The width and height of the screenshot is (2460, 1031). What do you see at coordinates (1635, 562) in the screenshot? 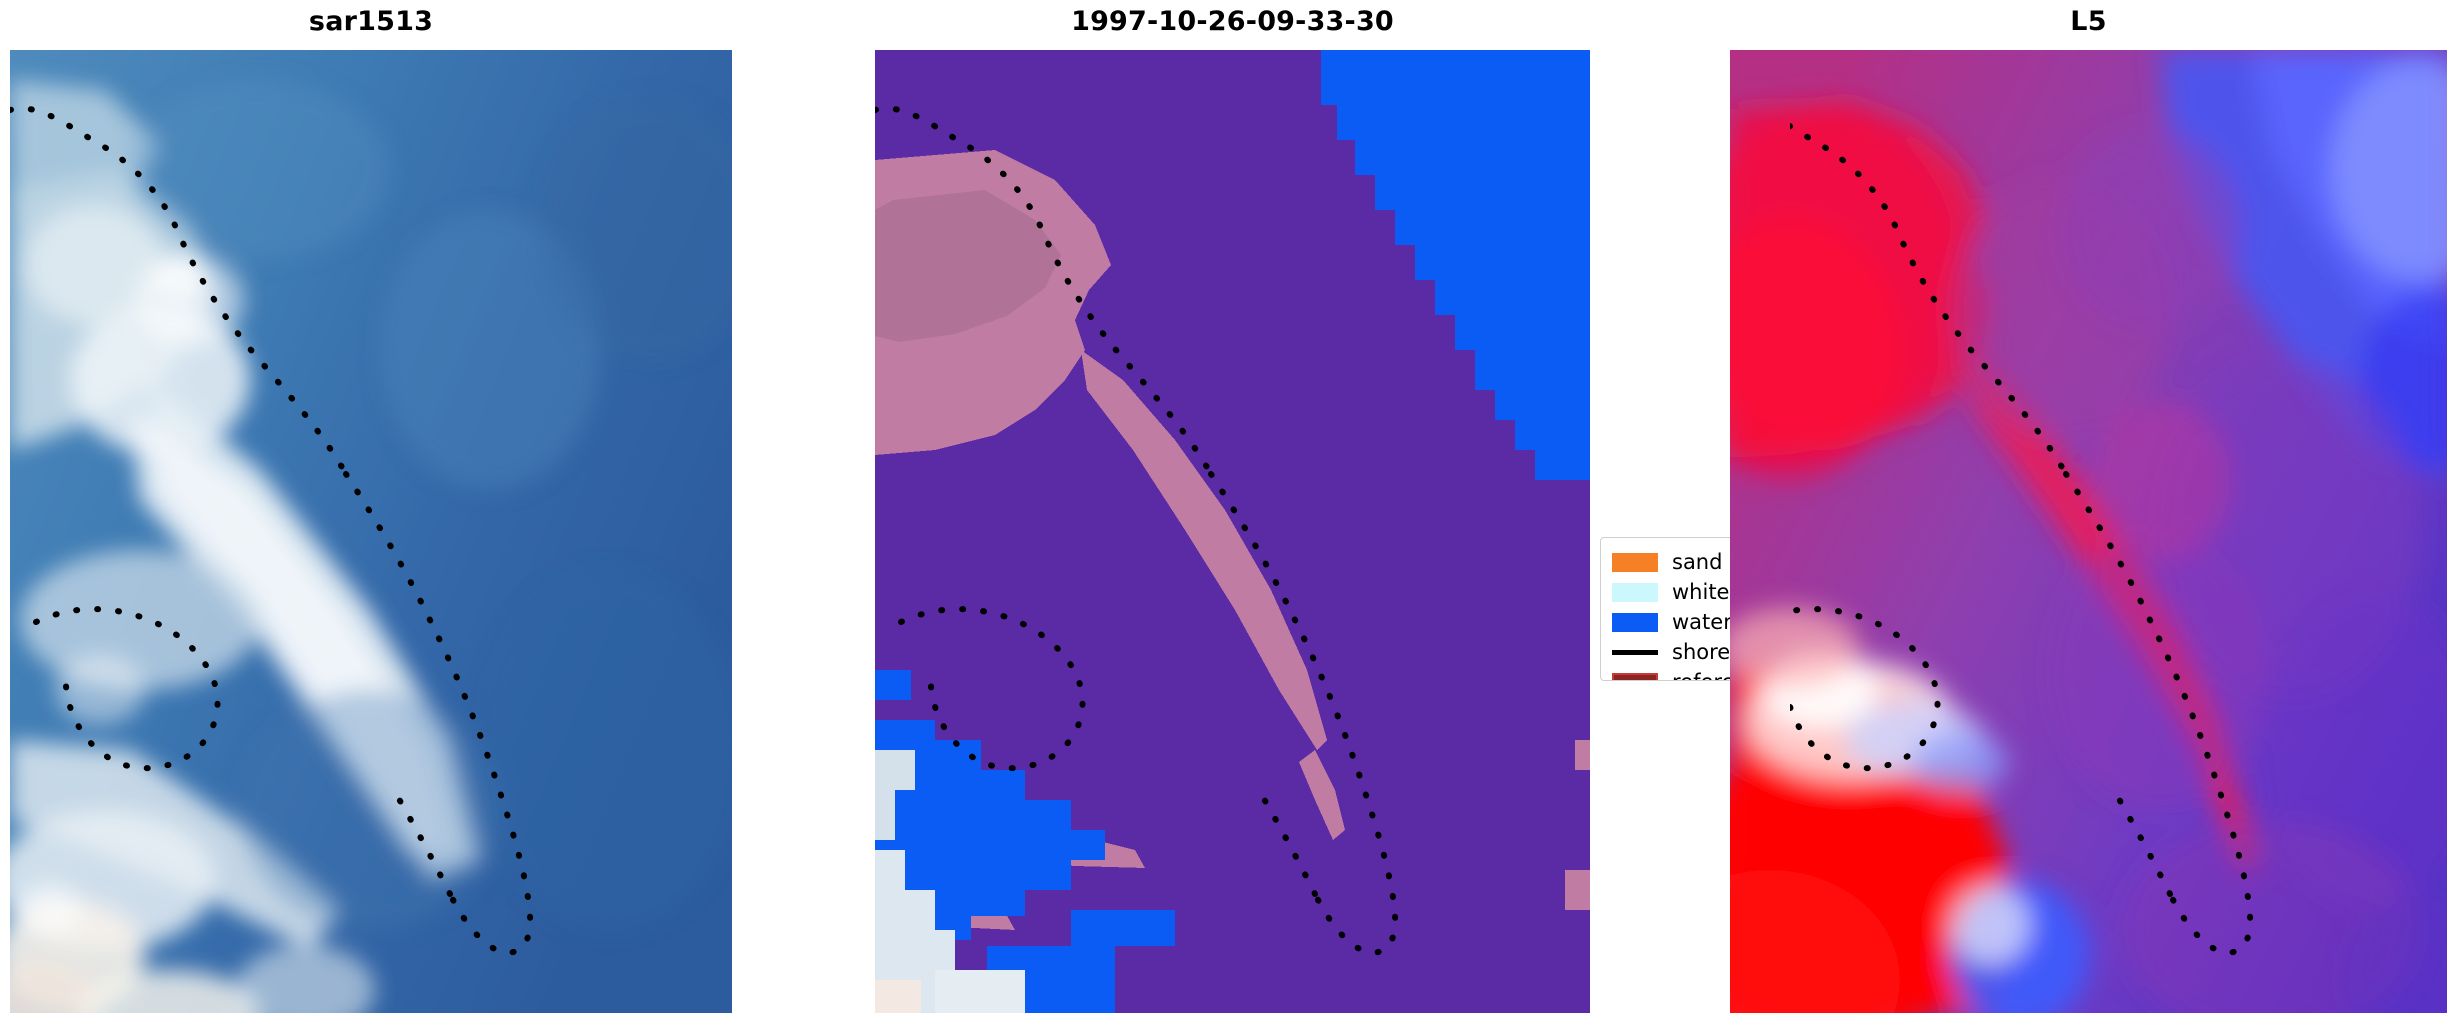
I see `sand-swatch` at bounding box center [1635, 562].